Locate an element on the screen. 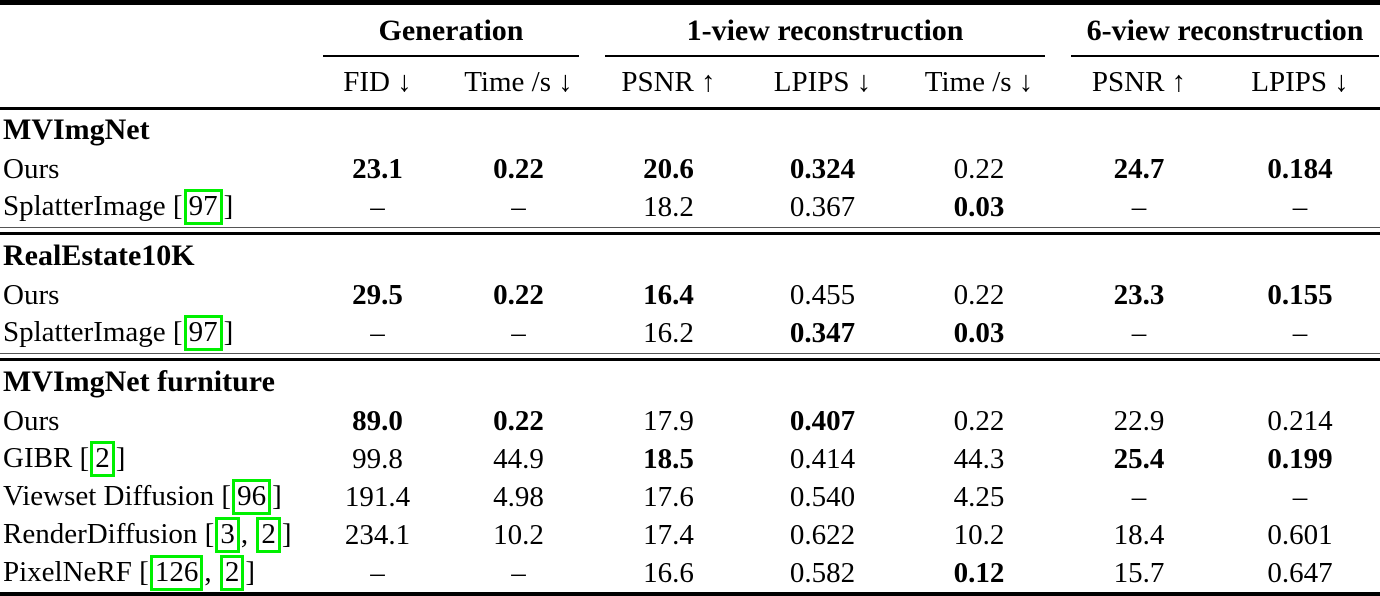 This screenshot has height=596, width=1380. metric-value: 4.98 is located at coordinates (518, 496).